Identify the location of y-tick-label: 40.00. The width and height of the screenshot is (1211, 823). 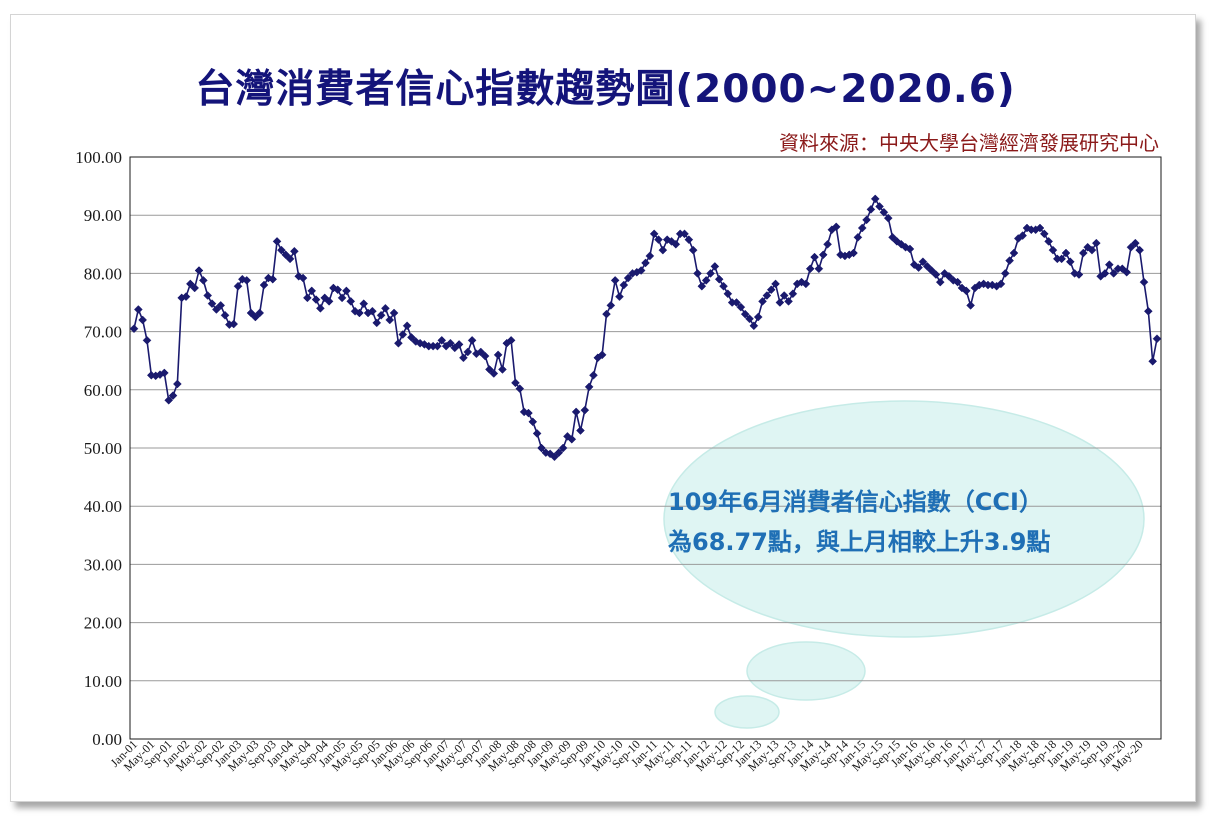
(103, 506).